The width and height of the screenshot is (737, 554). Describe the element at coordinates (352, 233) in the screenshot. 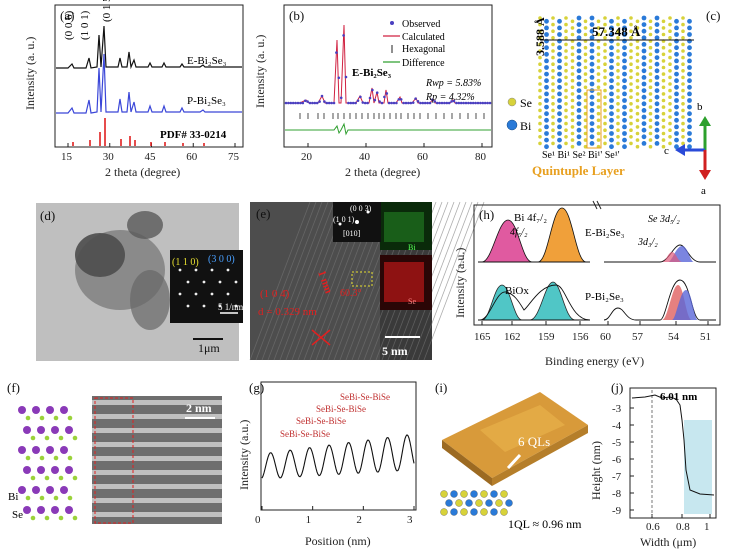

I see `panel-e-fft-zone: [010]` at that location.